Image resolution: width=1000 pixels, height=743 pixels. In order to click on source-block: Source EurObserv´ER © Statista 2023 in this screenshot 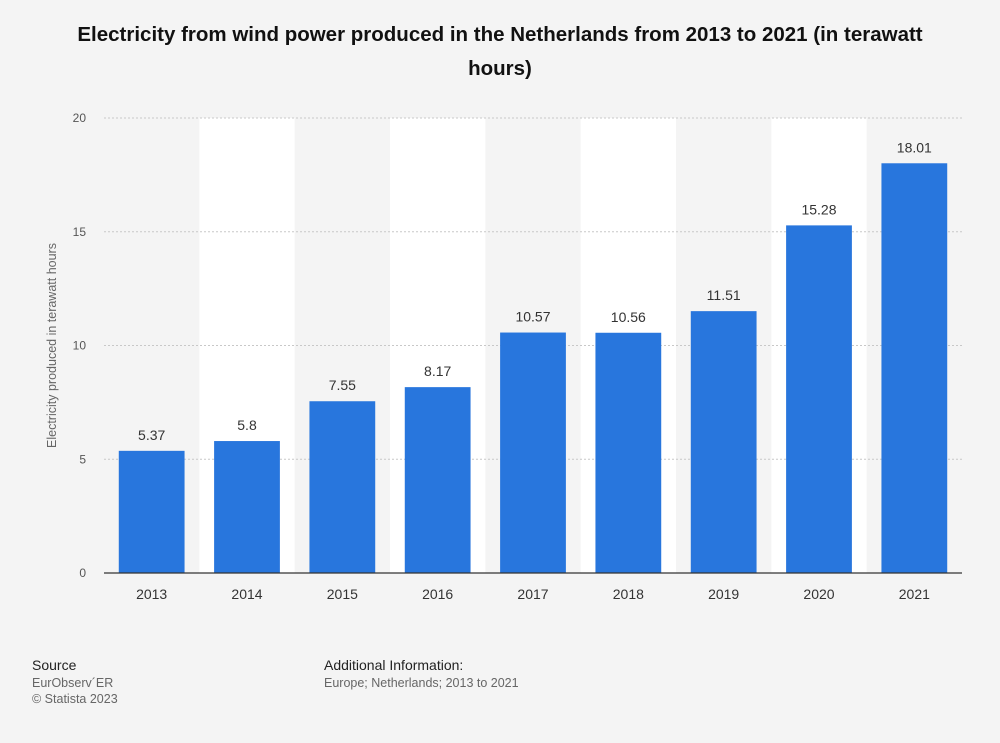, I will do `click(75, 682)`.